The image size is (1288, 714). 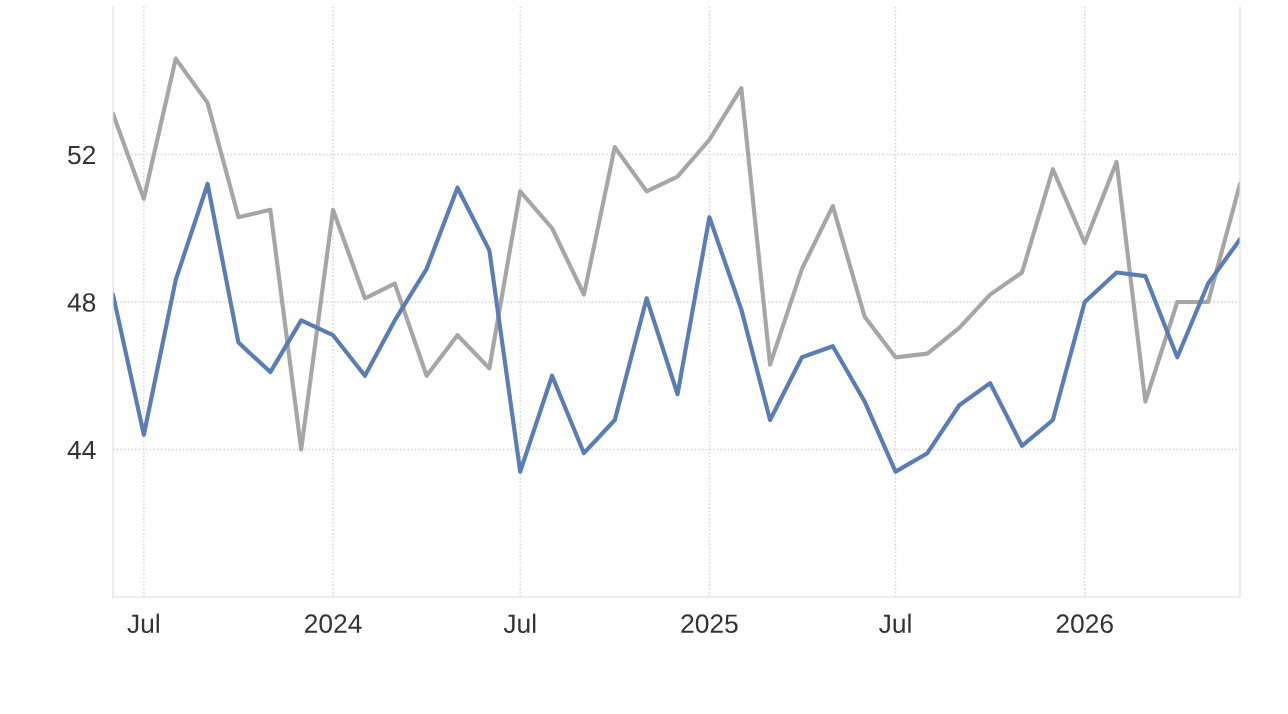 What do you see at coordinates (1084, 624) in the screenshot?
I see `x-tick-label: 2026` at bounding box center [1084, 624].